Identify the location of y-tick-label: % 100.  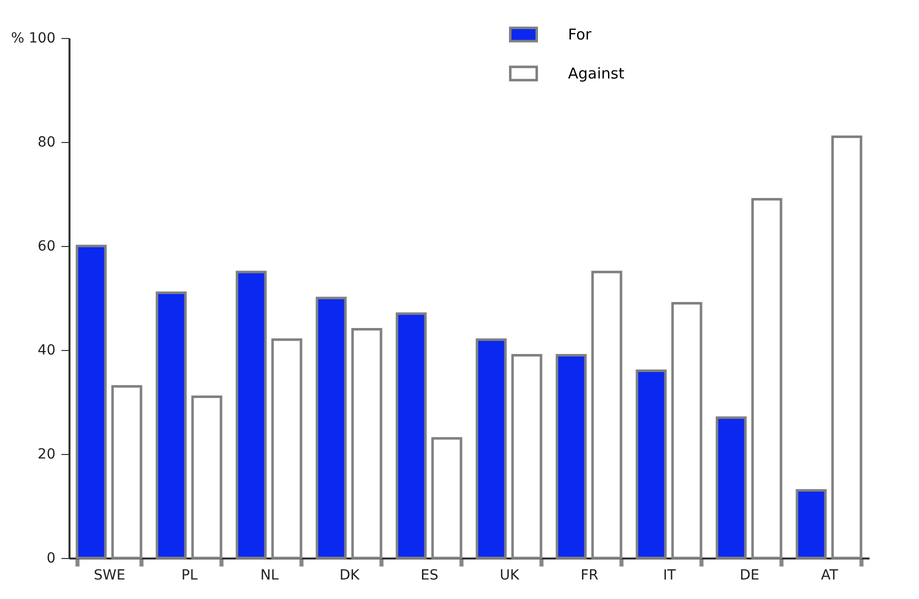
(33, 38).